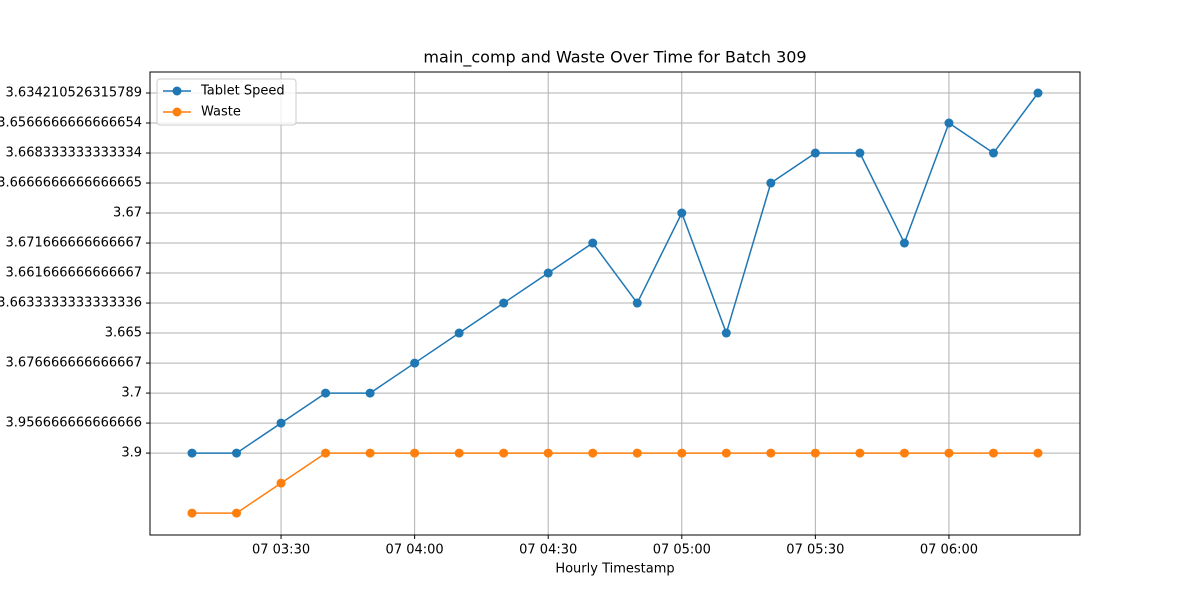  I want to click on series-line, so click(615, 483).